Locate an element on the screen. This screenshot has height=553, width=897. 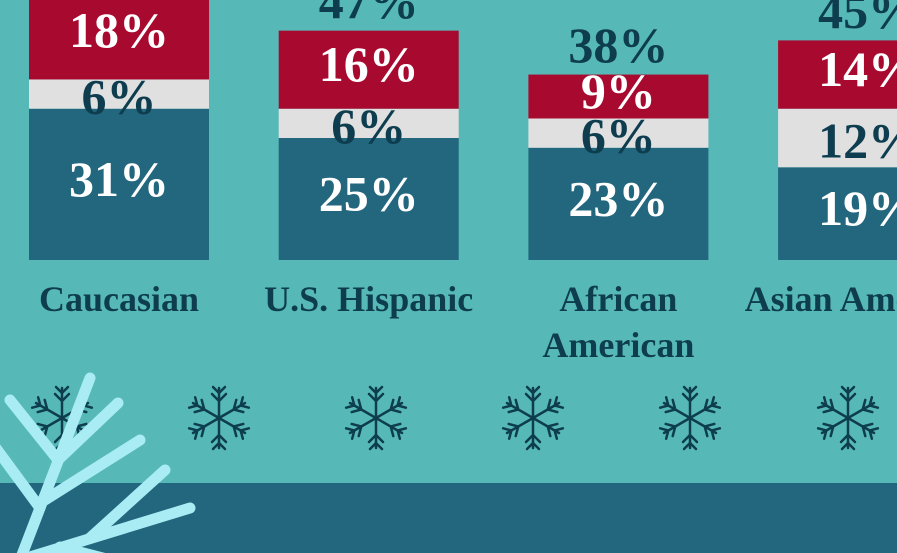
segment-label: 12% is located at coordinates (857, 140).